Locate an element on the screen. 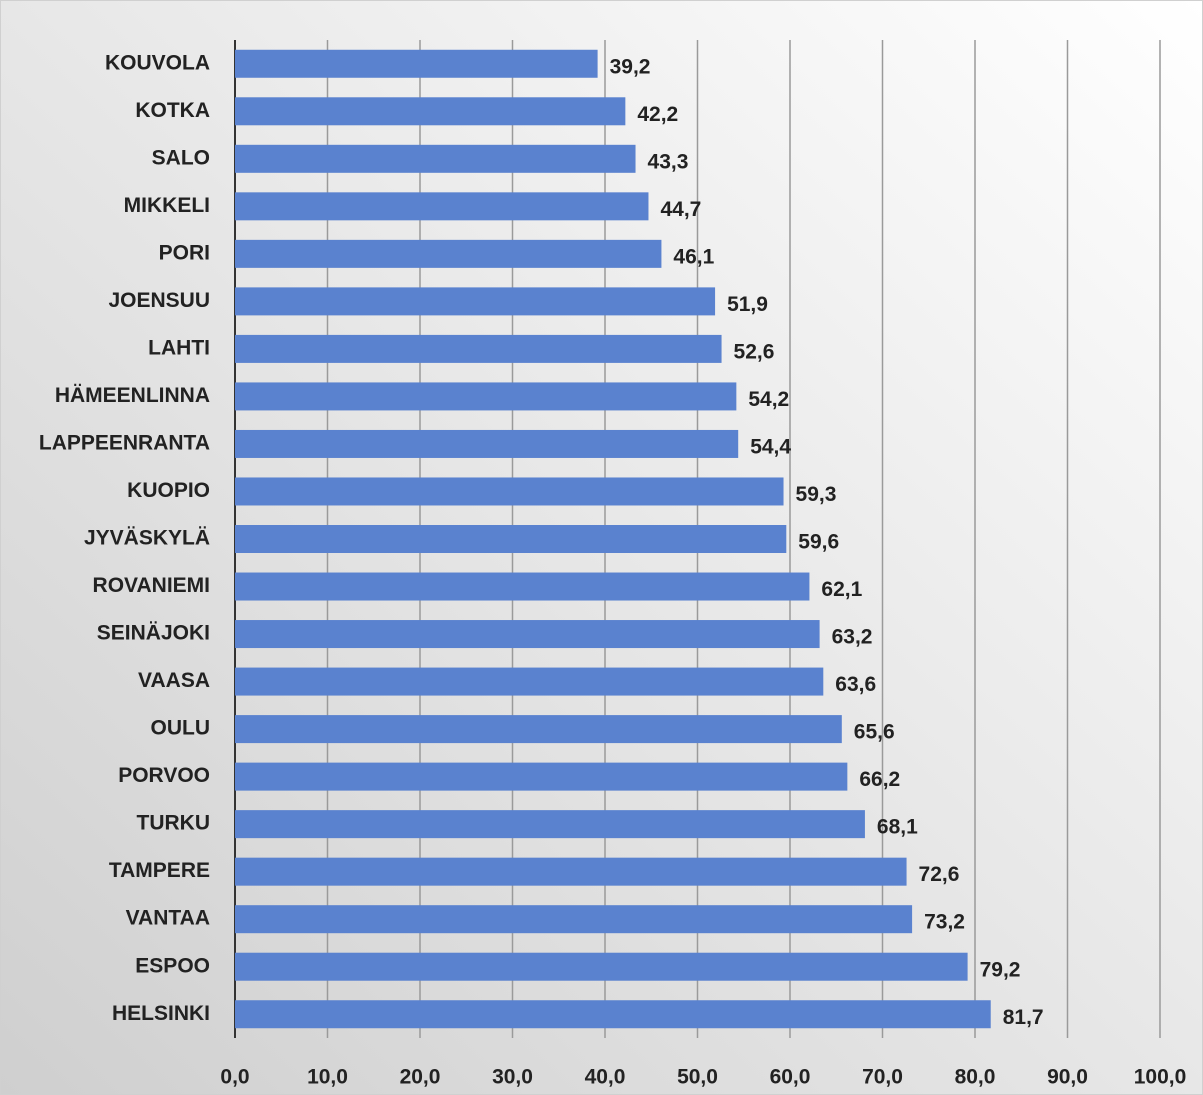  value-label: 81,7 is located at coordinates (1023, 1017).